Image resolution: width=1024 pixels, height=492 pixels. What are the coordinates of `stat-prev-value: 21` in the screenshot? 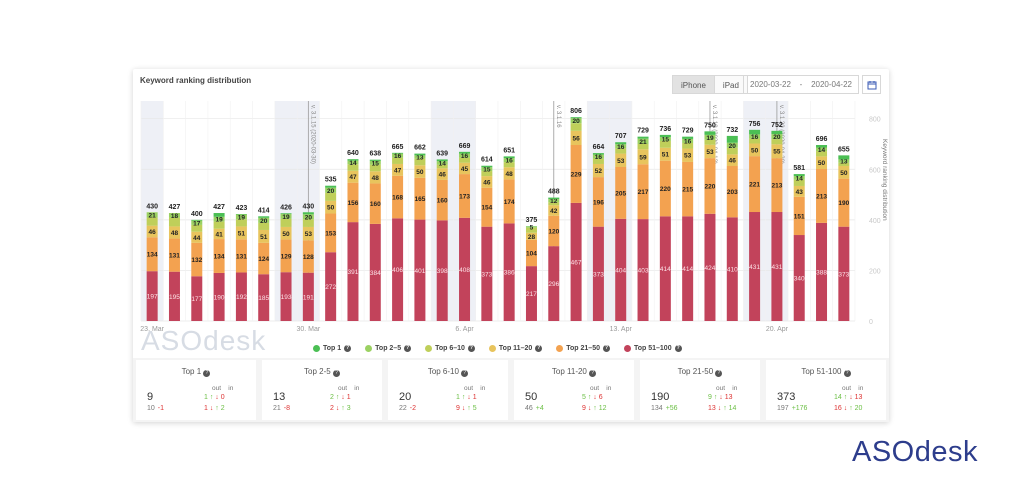 It's located at (277, 408).